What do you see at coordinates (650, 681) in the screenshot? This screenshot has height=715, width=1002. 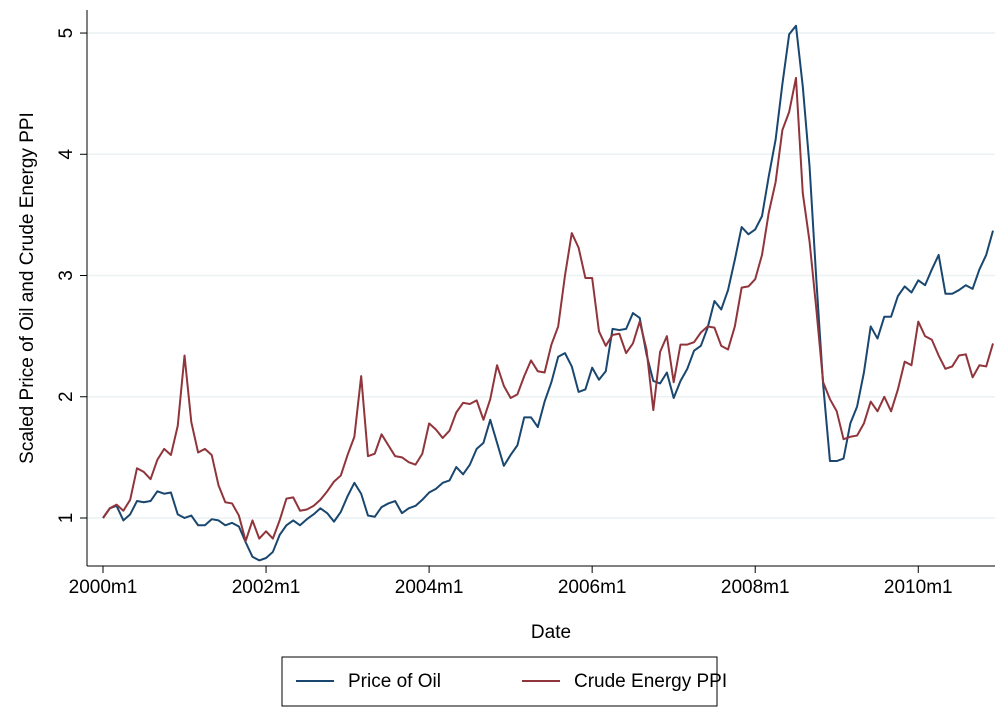 I see `legend-label: Crude Energy PPI` at bounding box center [650, 681].